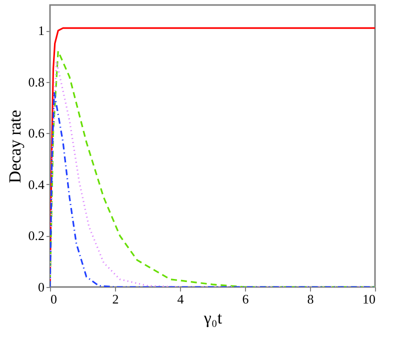 This screenshot has height=356, width=415. What do you see at coordinates (180, 299) in the screenshot?
I see `x-tick-label: 4` at bounding box center [180, 299].